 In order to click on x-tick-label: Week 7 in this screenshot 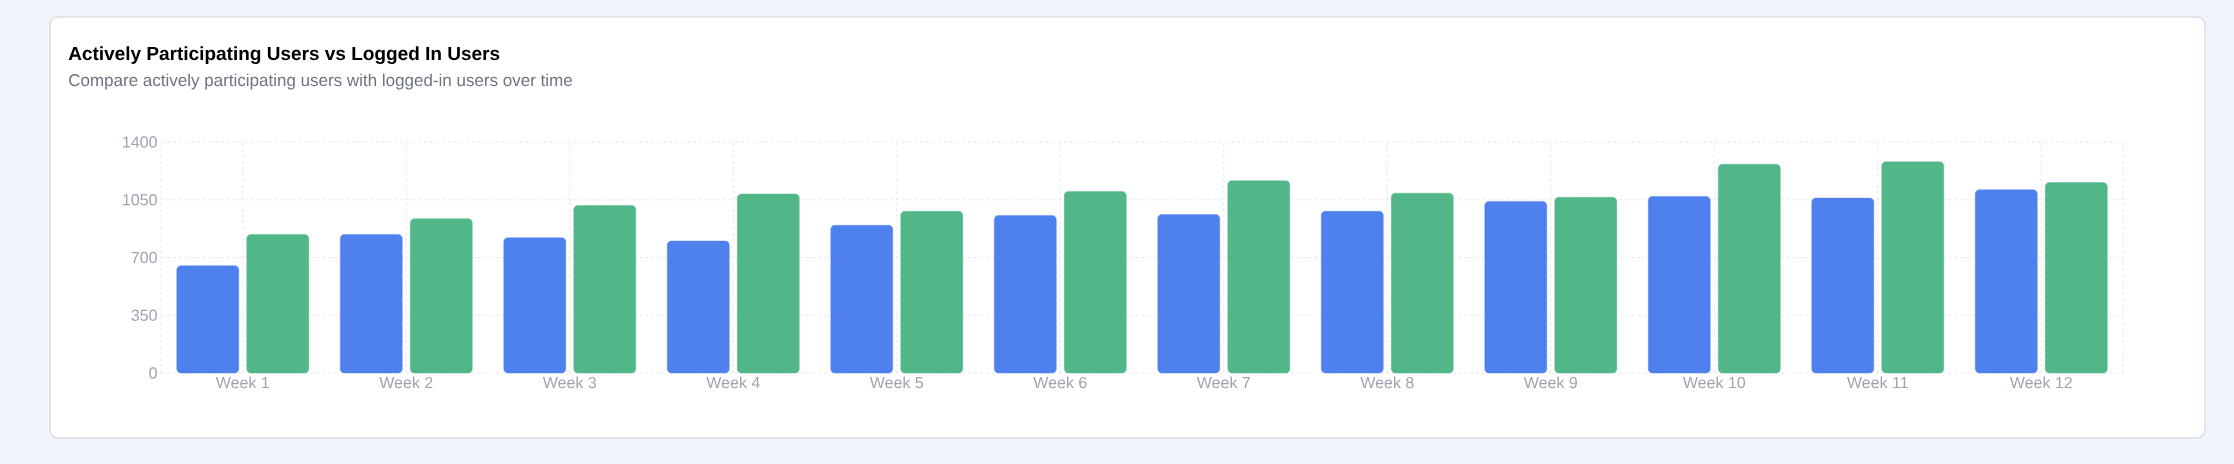, I will do `click(1223, 382)`.